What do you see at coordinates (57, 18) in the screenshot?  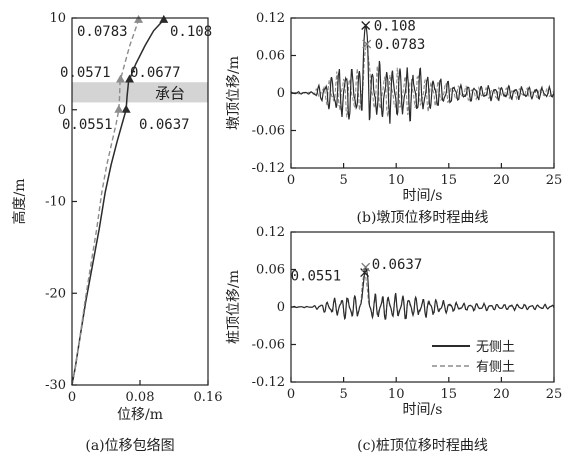 I see `a-ytick-label-4: 10` at bounding box center [57, 18].